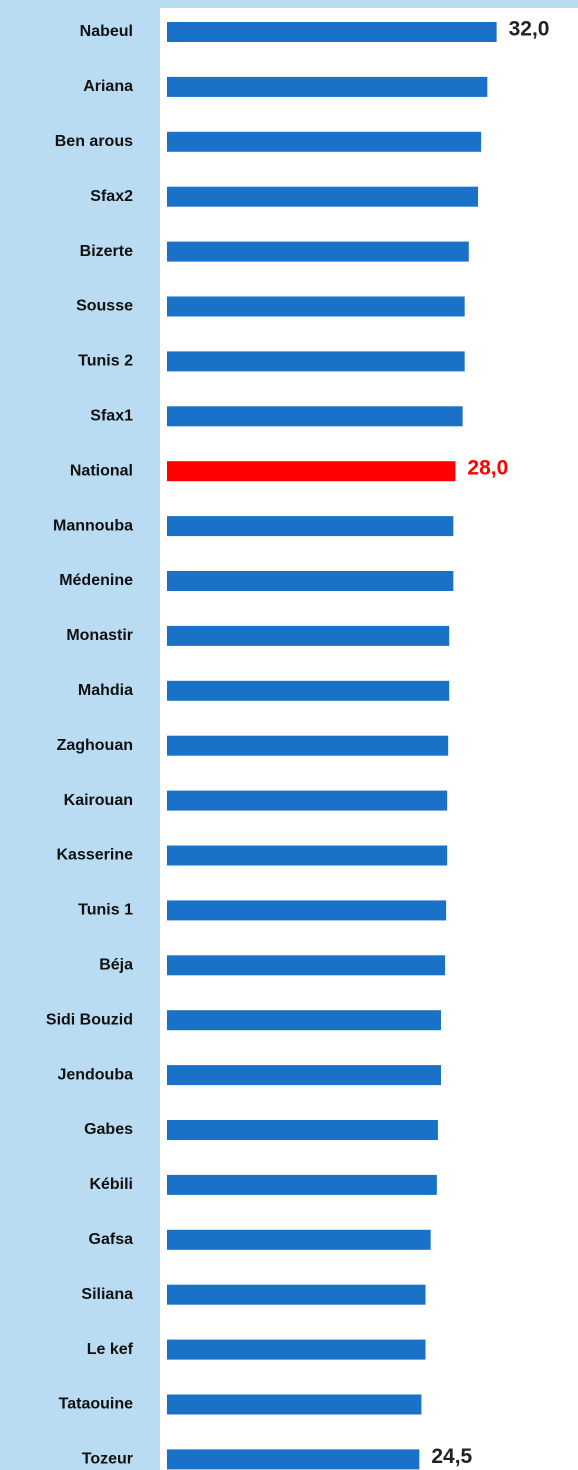 Image resolution: width=578 pixels, height=1470 pixels. Describe the element at coordinates (104, 306) in the screenshot. I see `y-tick-label: Sousse` at that location.